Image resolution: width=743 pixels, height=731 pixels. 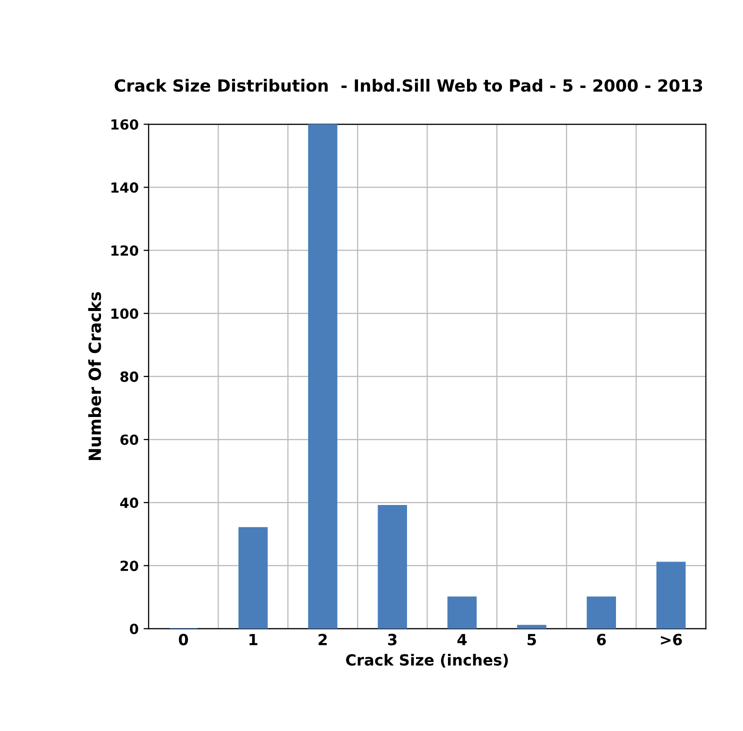 I want to click on chart-title: Crack Size Distribution - Inbd.Sill Web to Pad - 5 - 2000 - 2013, so click(x=408, y=85).